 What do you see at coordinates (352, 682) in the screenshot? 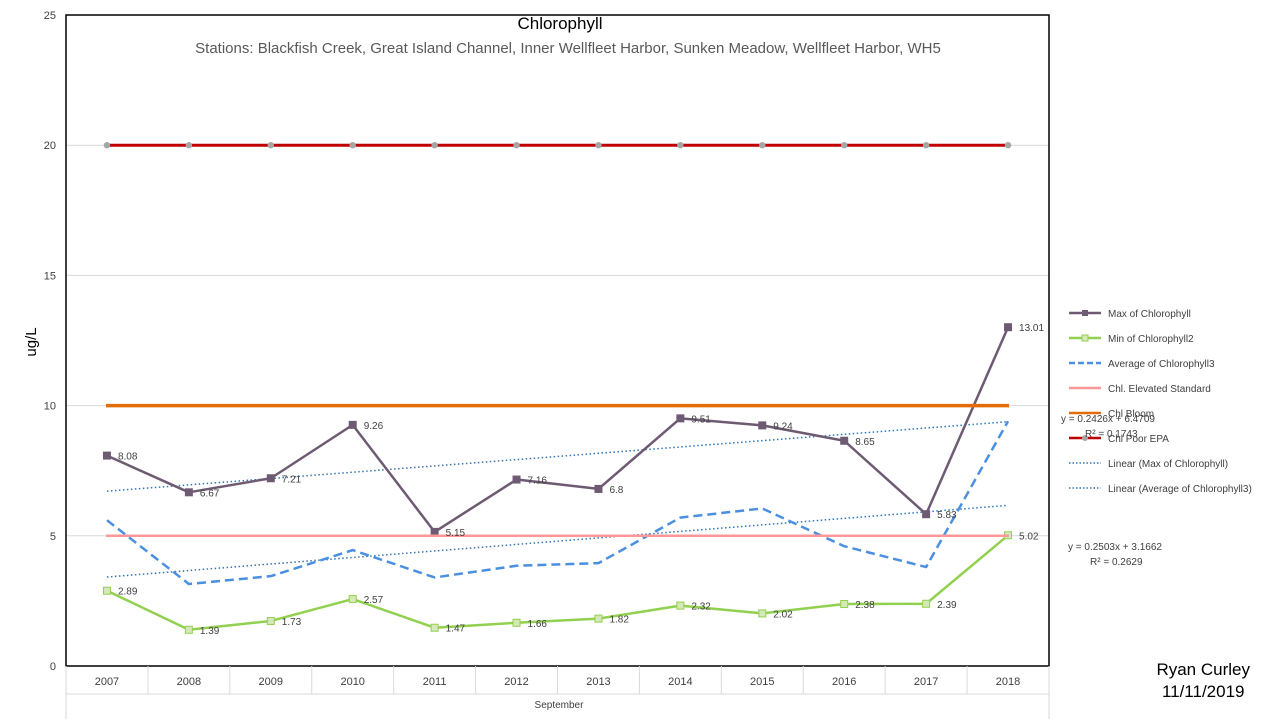
I see `x-tick-label: 2010` at bounding box center [352, 682].